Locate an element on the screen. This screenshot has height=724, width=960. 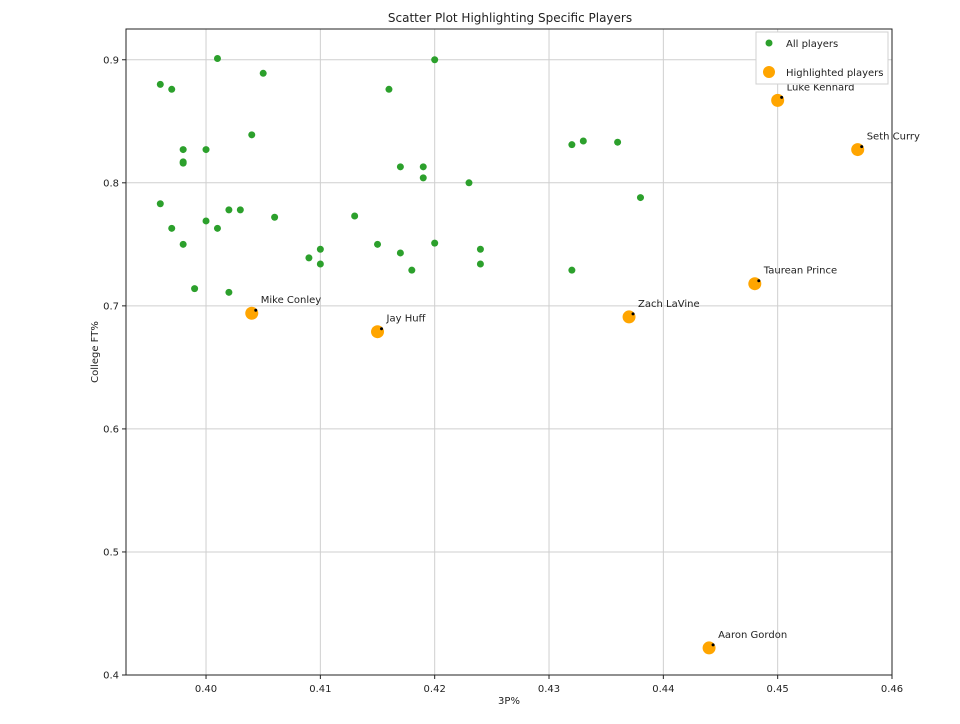
highlighted-player-label: Luke Kennard is located at coordinates (821, 87).